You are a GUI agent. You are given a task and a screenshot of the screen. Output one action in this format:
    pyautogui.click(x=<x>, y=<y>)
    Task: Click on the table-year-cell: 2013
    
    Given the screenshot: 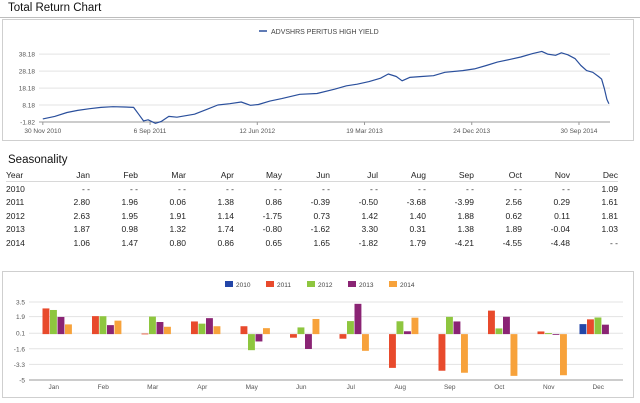 What is the action you would take?
    pyautogui.click(x=15, y=229)
    